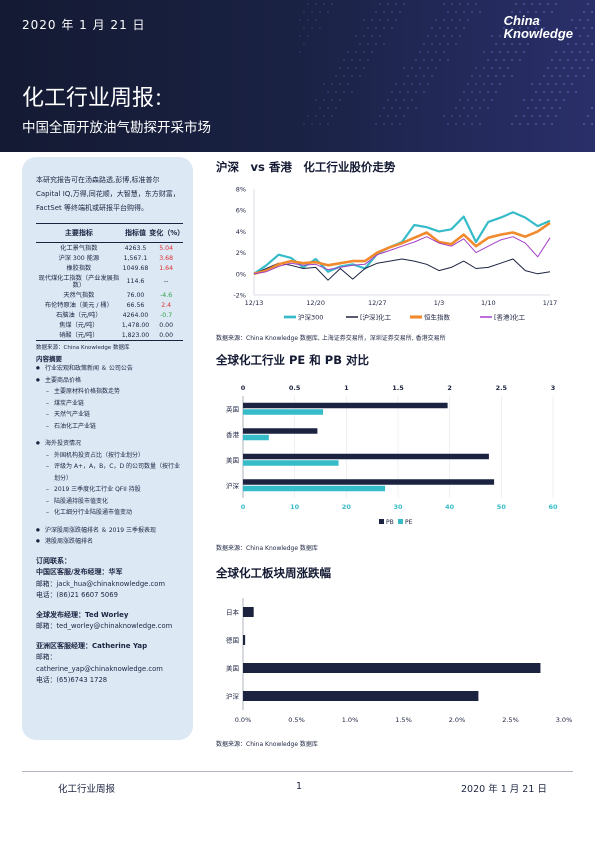 Image resolution: width=595 pixels, height=842 pixels. Describe the element at coordinates (297, 771) in the screenshot. I see `footer-divider` at that location.